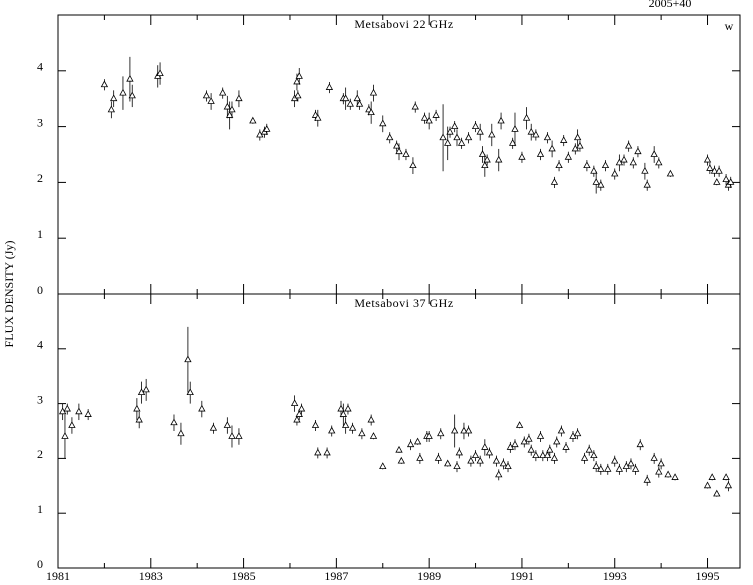  Describe the element at coordinates (244, 576) in the screenshot. I see `x-tick-label: 1985` at that location.